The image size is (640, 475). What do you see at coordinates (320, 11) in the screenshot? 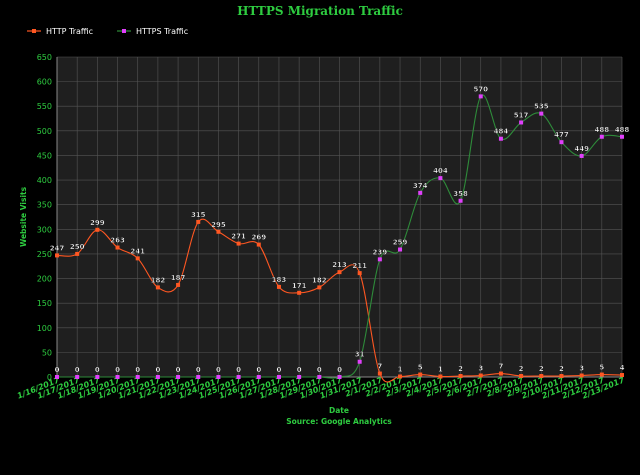
I see `chart-title: HTTPS Migration Traffic` at bounding box center [320, 11].